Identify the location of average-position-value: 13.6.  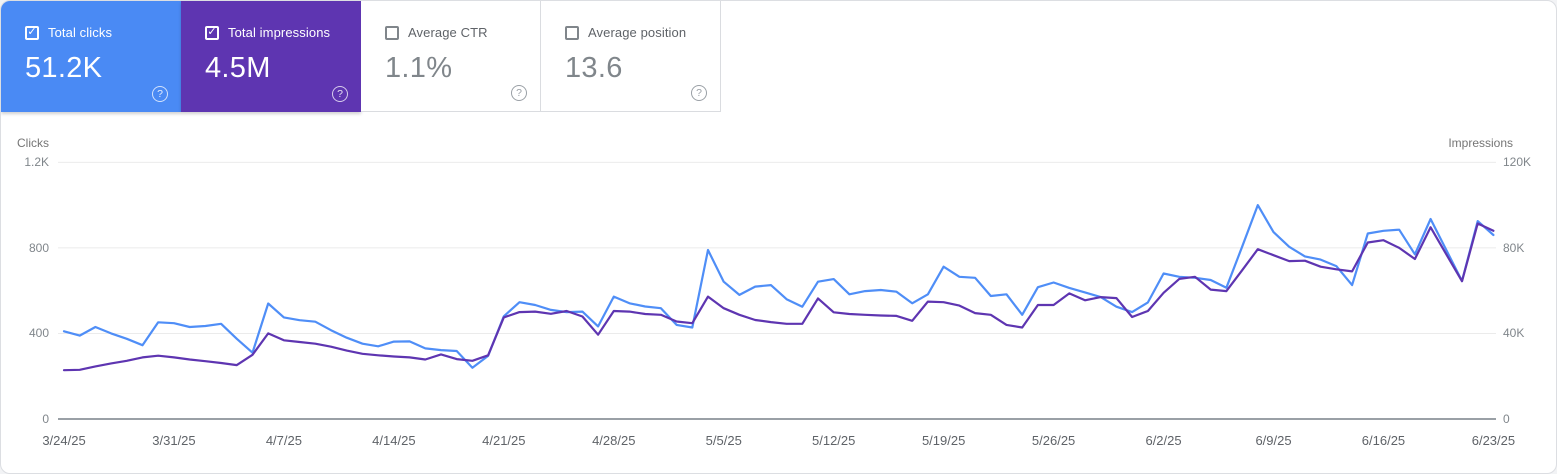
(594, 68).